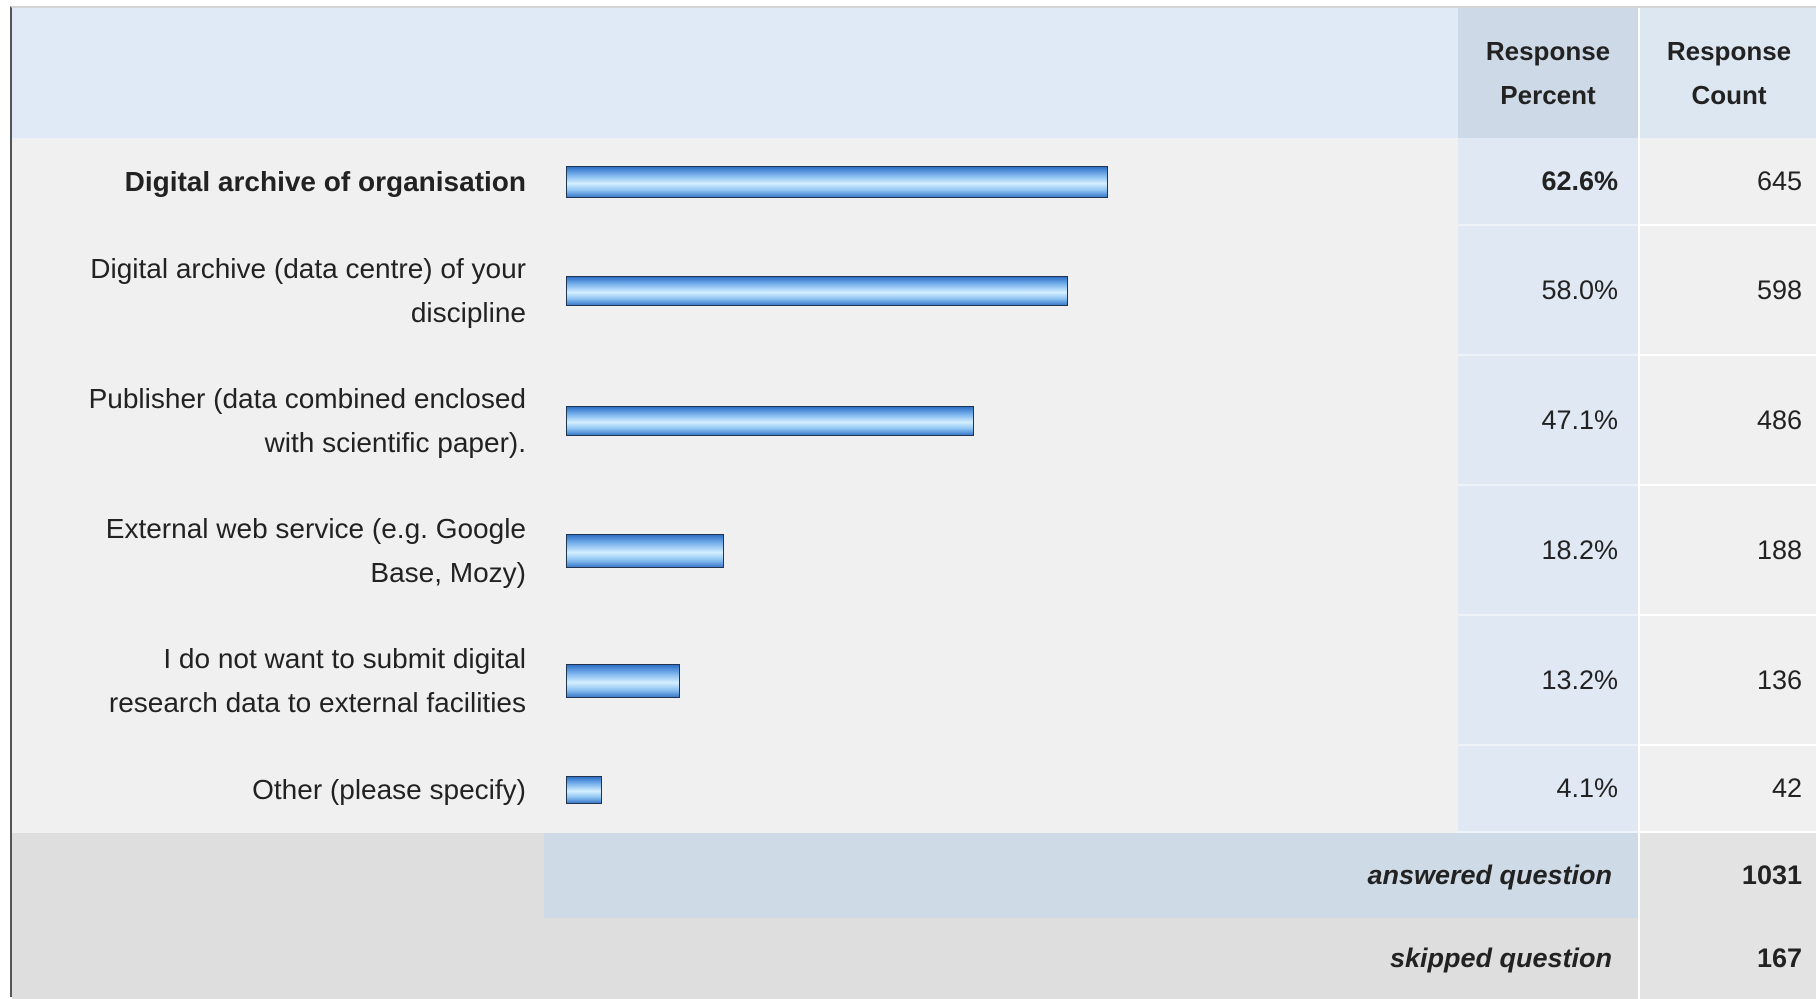 The width and height of the screenshot is (1816, 999). I want to click on response-count-value: 188, so click(1728, 551).